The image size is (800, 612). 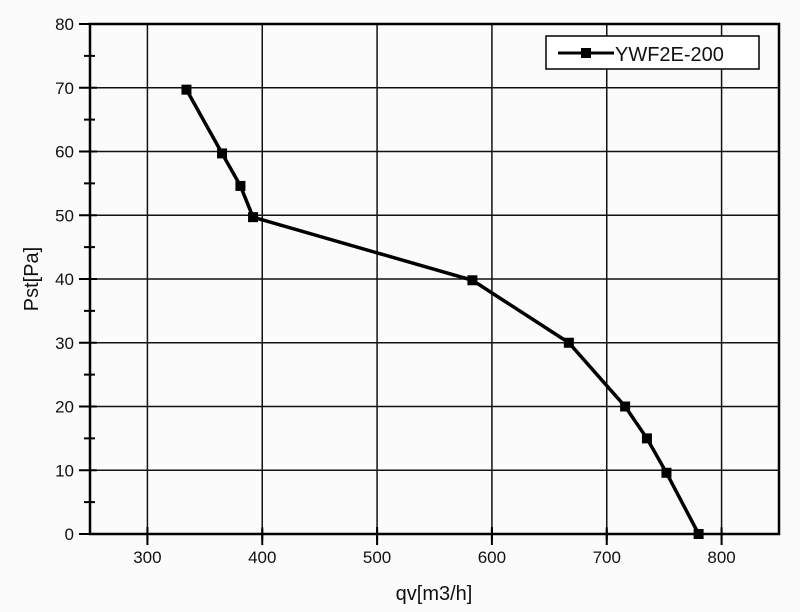 What do you see at coordinates (607, 557) in the screenshot?
I see `x-tick-label: 700` at bounding box center [607, 557].